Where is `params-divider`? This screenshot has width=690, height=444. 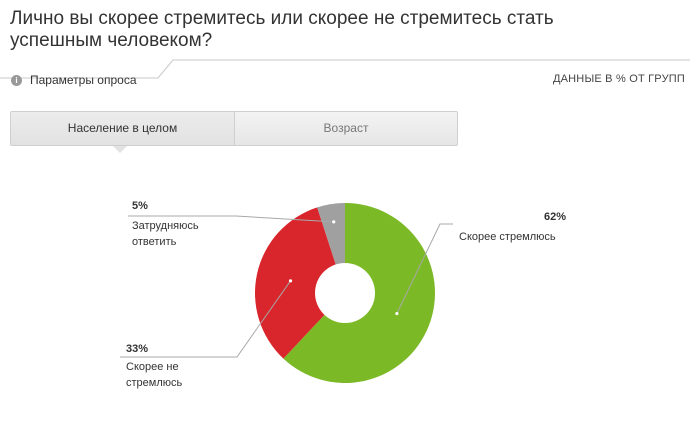 params-divider is located at coordinates (345, 78).